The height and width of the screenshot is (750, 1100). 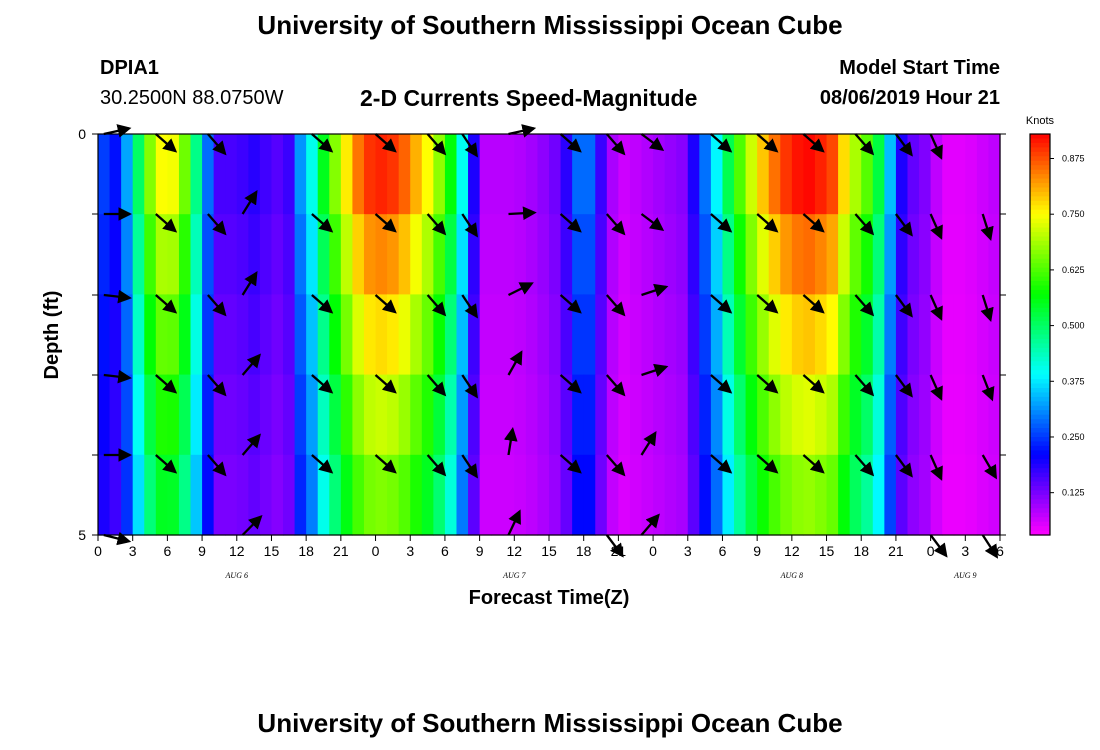 What do you see at coordinates (52, 335) in the screenshot?
I see `y-axis-label: Depth (ft)` at bounding box center [52, 335].